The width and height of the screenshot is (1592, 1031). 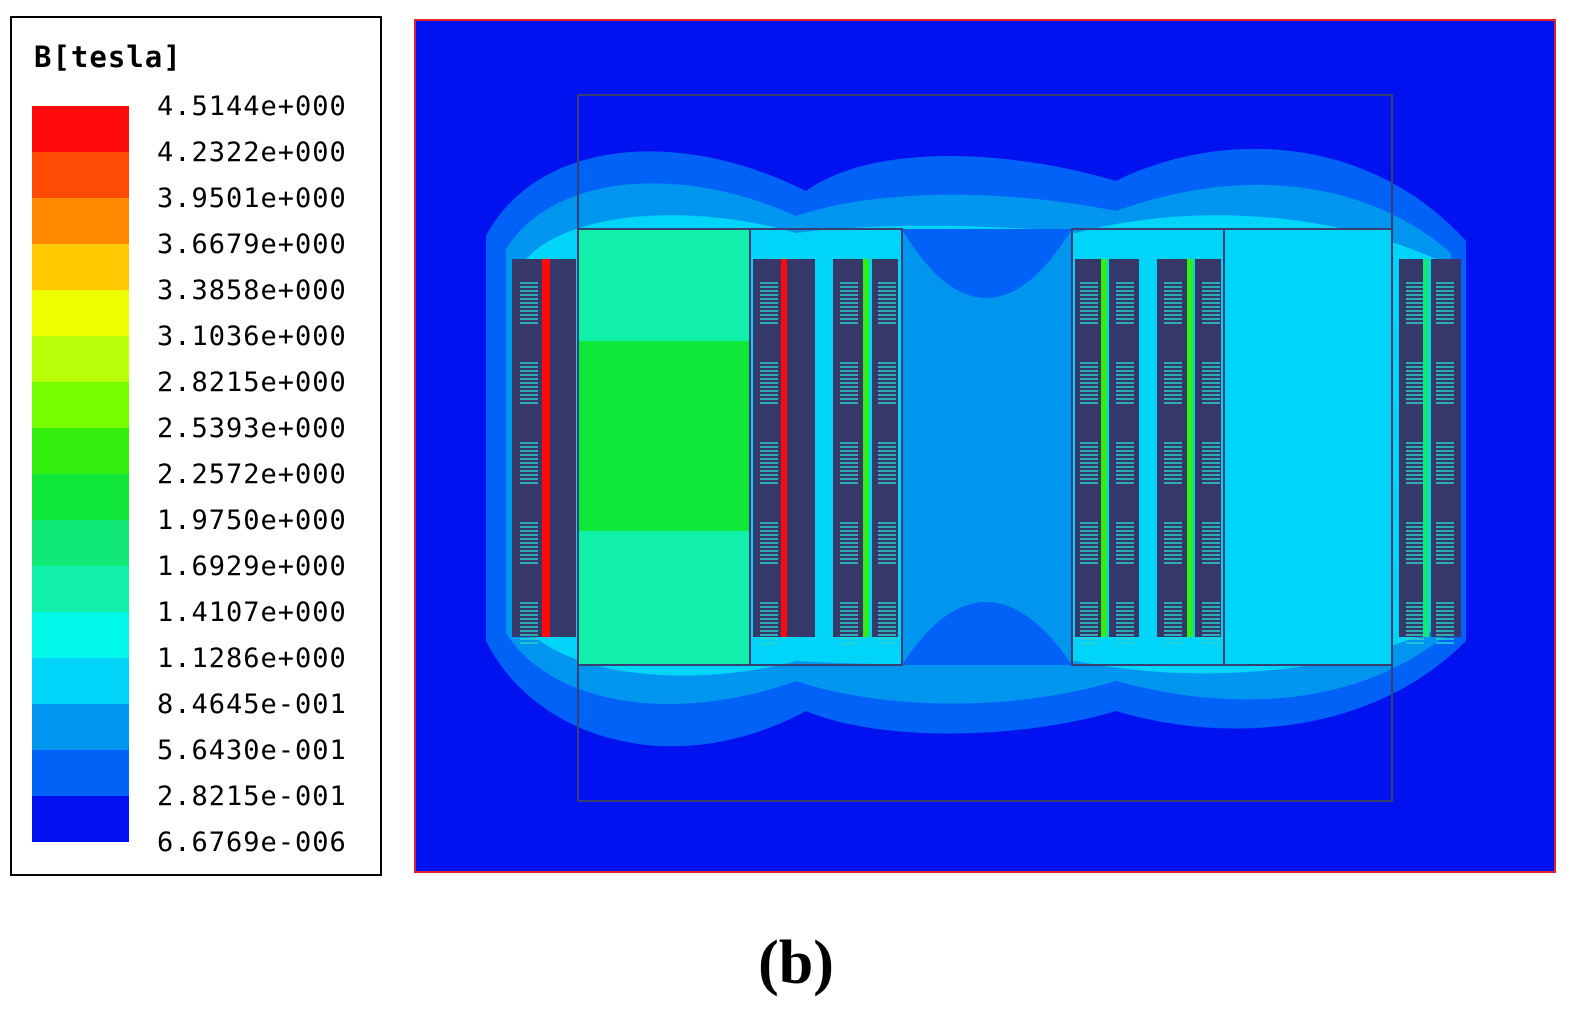 I want to click on right-core-leg-field, so click(x=1308, y=447).